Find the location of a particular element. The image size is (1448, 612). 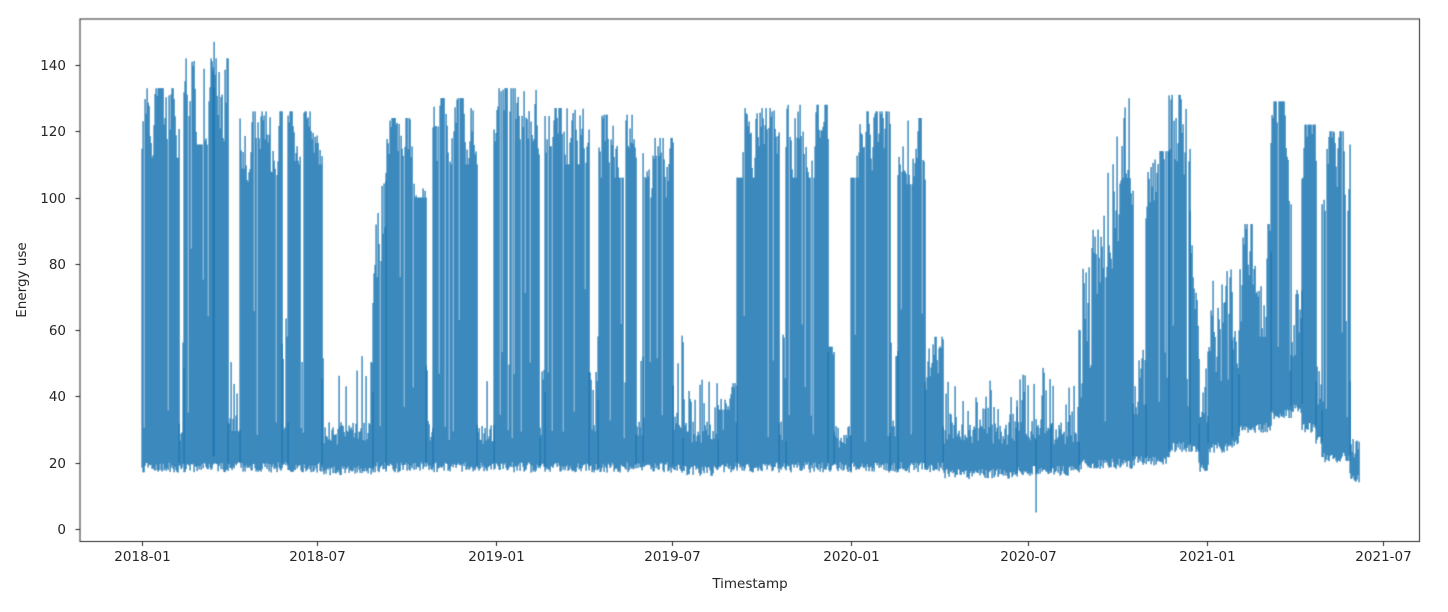

x-tick-label: 2019-01 is located at coordinates (496, 557).